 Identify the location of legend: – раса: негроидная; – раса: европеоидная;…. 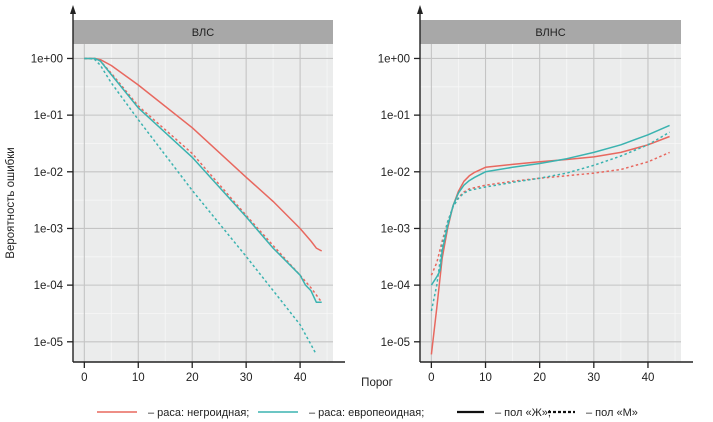
(367, 413).